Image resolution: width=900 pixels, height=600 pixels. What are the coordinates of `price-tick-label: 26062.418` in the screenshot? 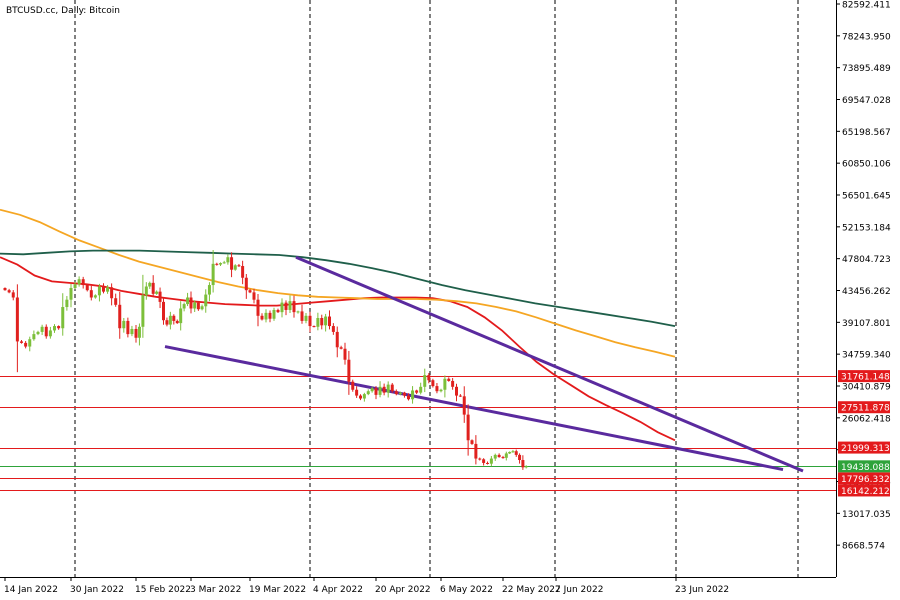 It's located at (866, 419).